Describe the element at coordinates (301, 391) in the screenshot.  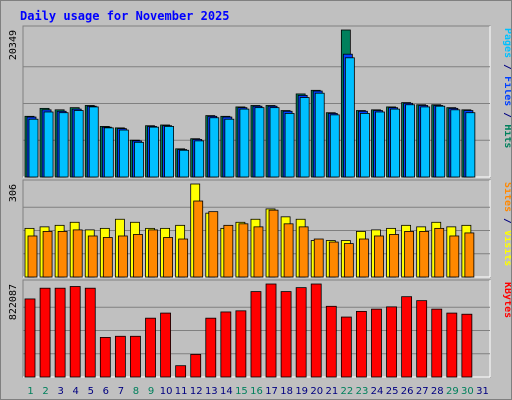
I see `x-tick-label-day-19: 19` at that location.